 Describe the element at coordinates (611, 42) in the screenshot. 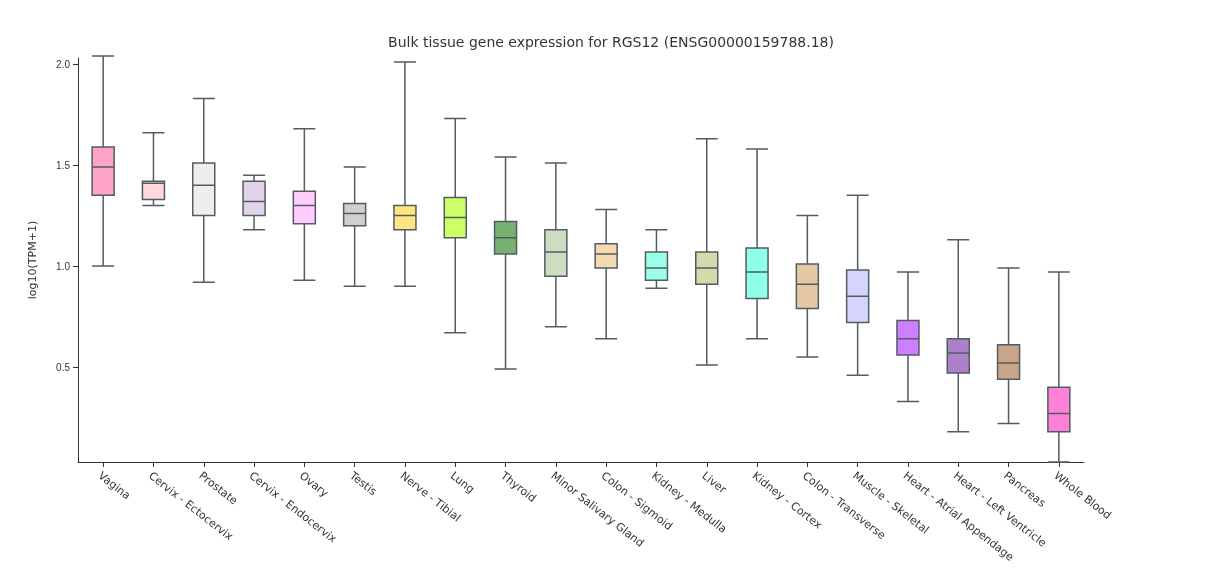

I see `chart-title: Bulk tissue gene expression for RGS12 (ENSG00000159788.18)` at that location.